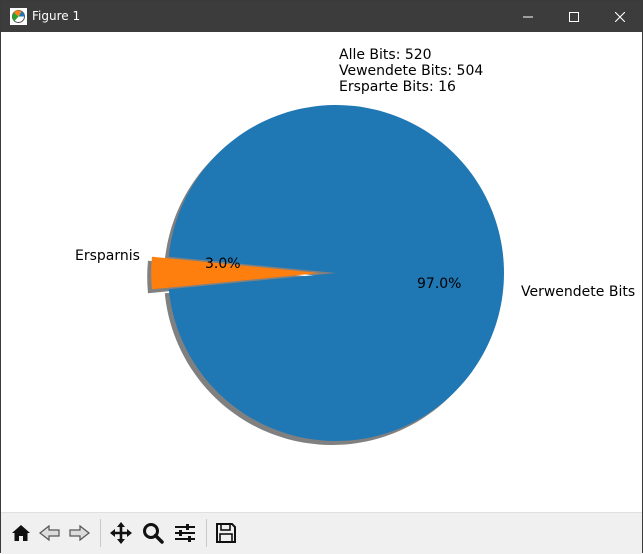 The width and height of the screenshot is (643, 554). I want to click on arrow-right-icon, so click(79, 533).